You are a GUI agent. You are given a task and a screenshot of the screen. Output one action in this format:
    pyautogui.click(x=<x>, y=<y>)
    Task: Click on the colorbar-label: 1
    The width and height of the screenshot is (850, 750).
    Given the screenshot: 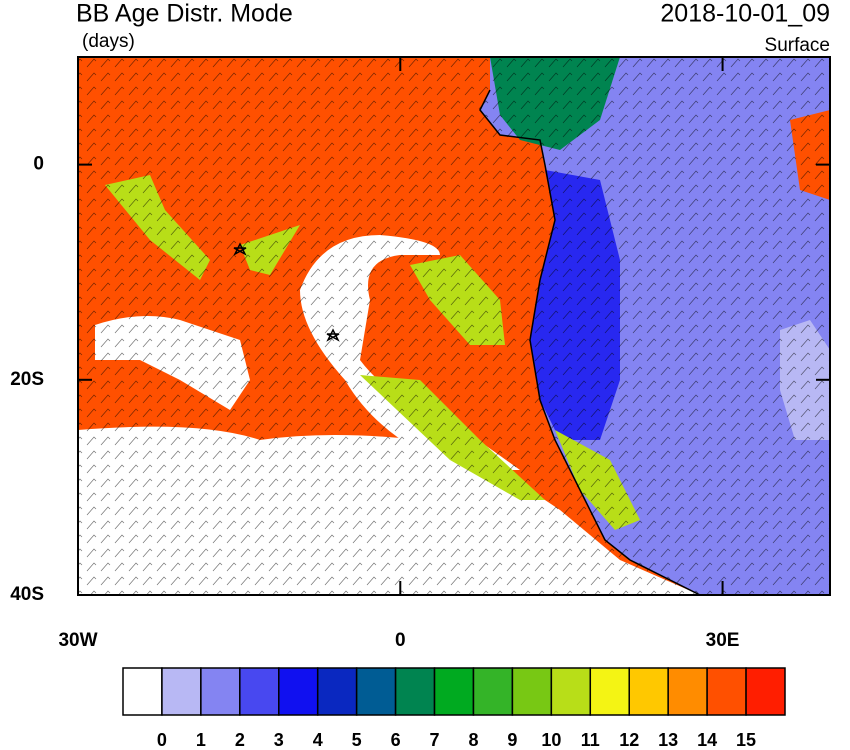 What is the action you would take?
    pyautogui.click(x=201, y=740)
    